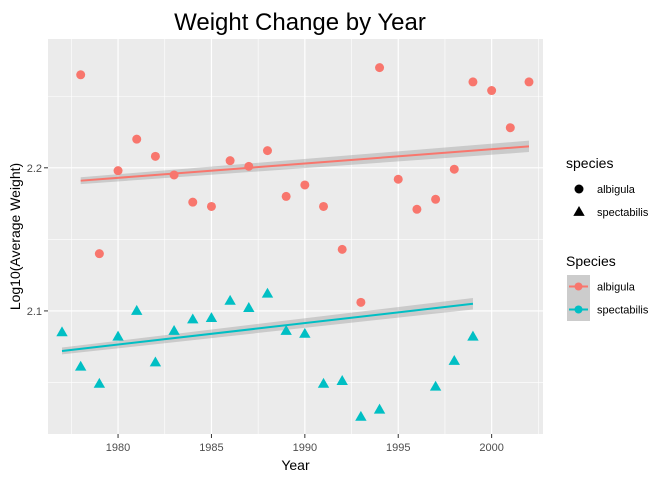 This screenshot has height=485, width=672. I want to click on fit-line-spectabilis, so click(267, 327).